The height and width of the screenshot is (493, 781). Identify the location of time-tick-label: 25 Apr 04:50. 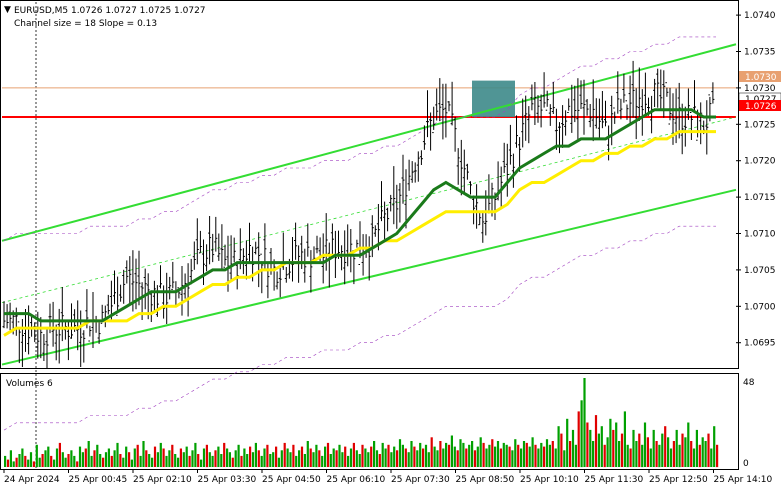
(291, 480).